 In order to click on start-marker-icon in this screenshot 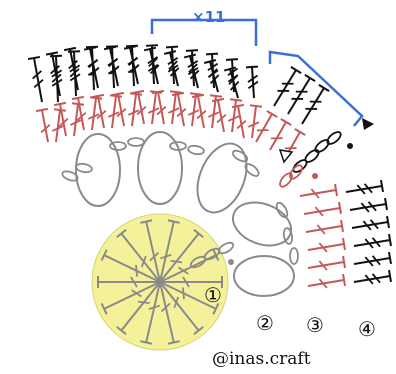, I will do `click(368, 124)`.